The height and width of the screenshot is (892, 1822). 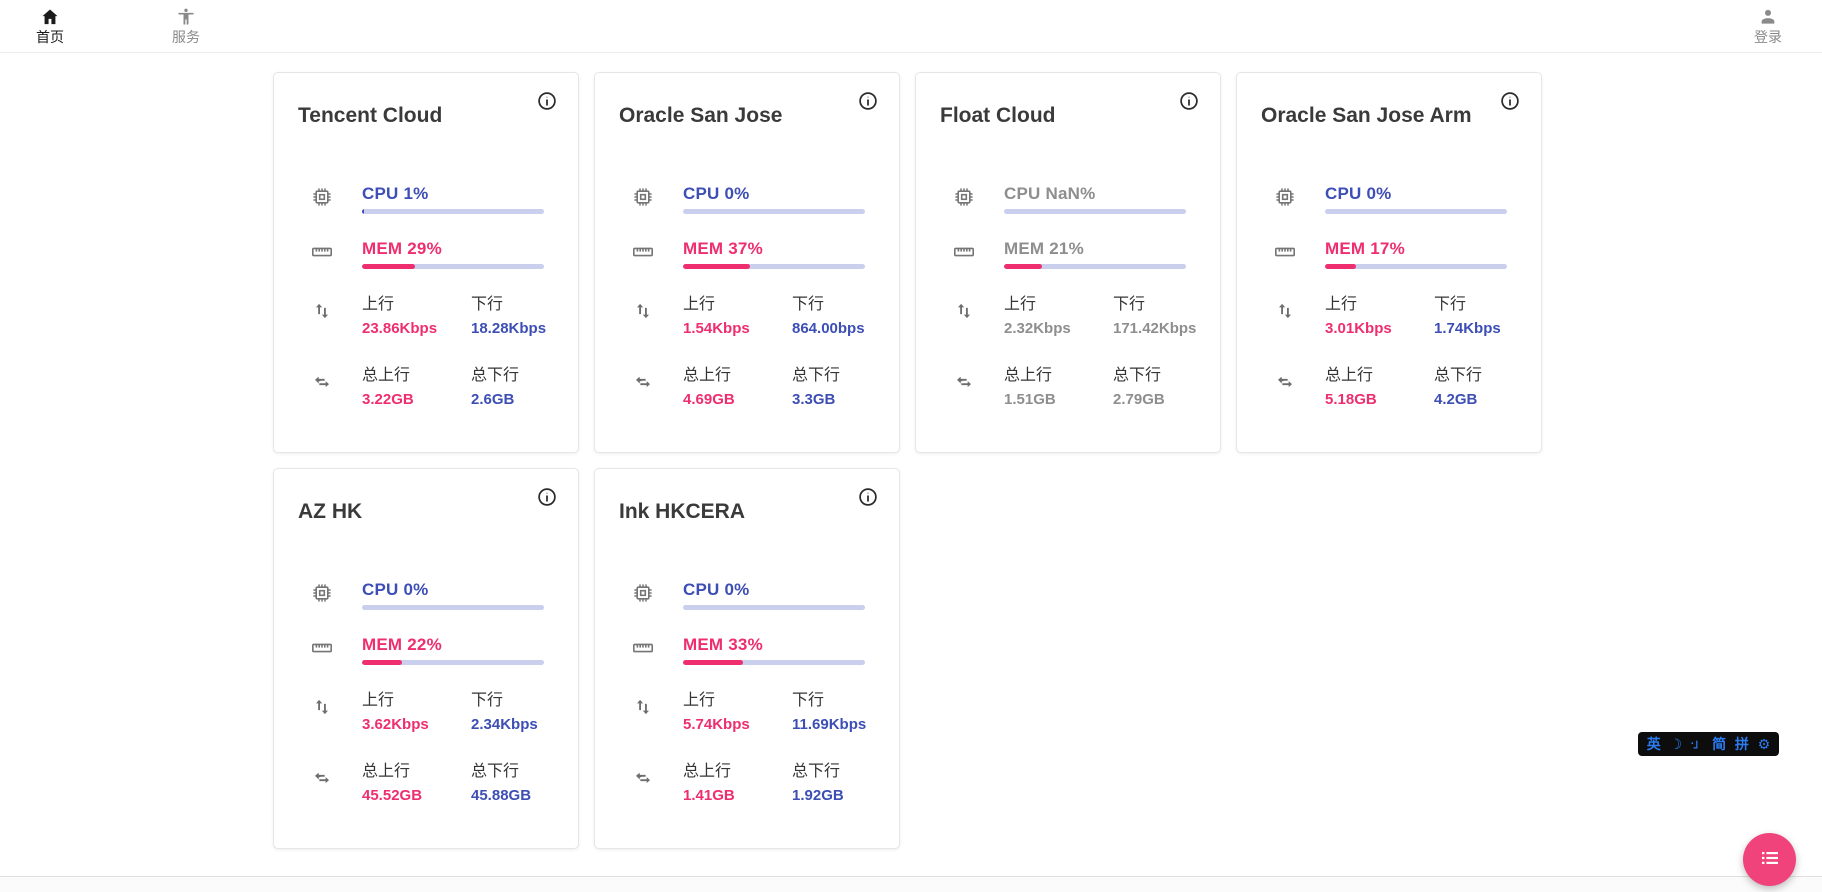 I want to click on gear-icon: ⚙, so click(x=1764, y=744).